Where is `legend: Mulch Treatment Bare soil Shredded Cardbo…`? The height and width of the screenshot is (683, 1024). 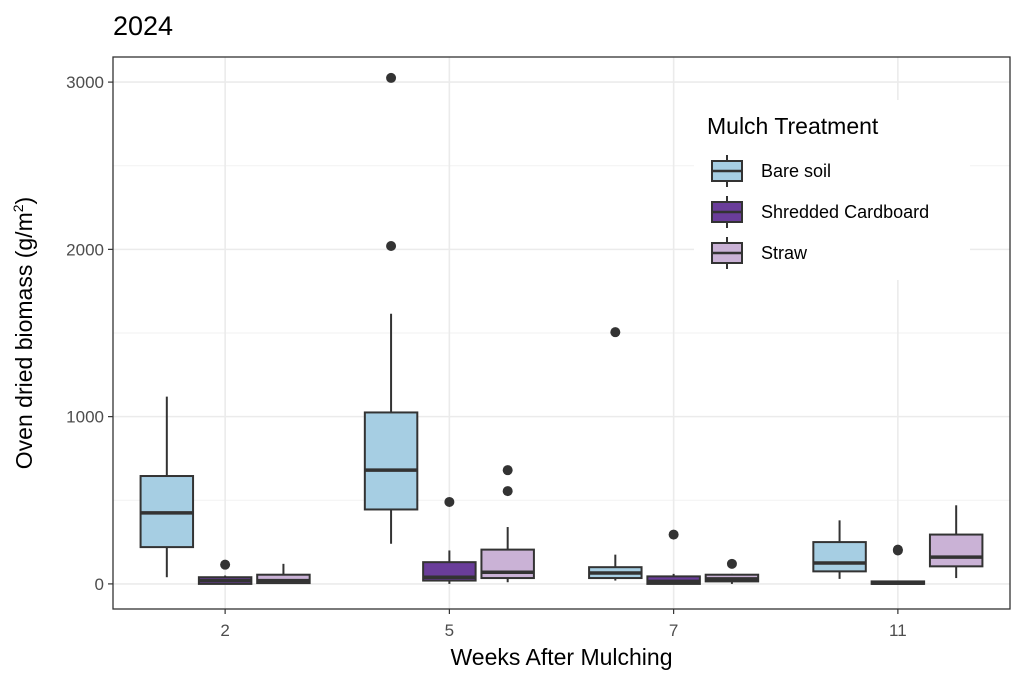
legend: Mulch Treatment Bare soil Shredded Cardbo… is located at coordinates (832, 190).